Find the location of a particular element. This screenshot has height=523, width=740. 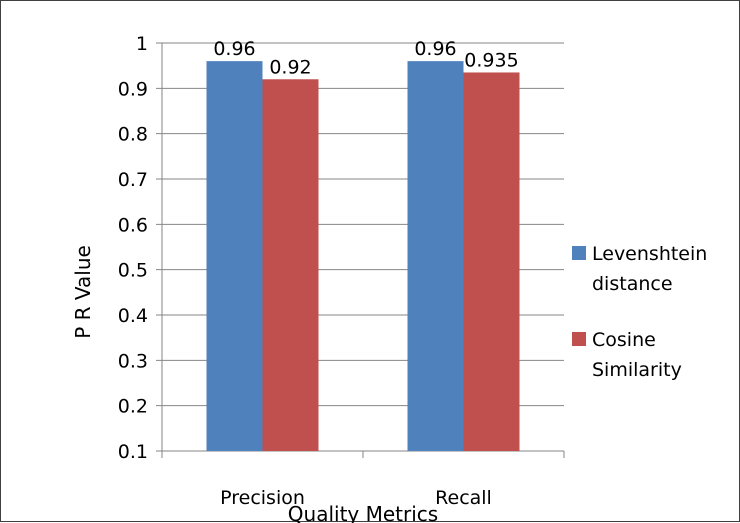

legend-label: Cosine is located at coordinates (624, 340).